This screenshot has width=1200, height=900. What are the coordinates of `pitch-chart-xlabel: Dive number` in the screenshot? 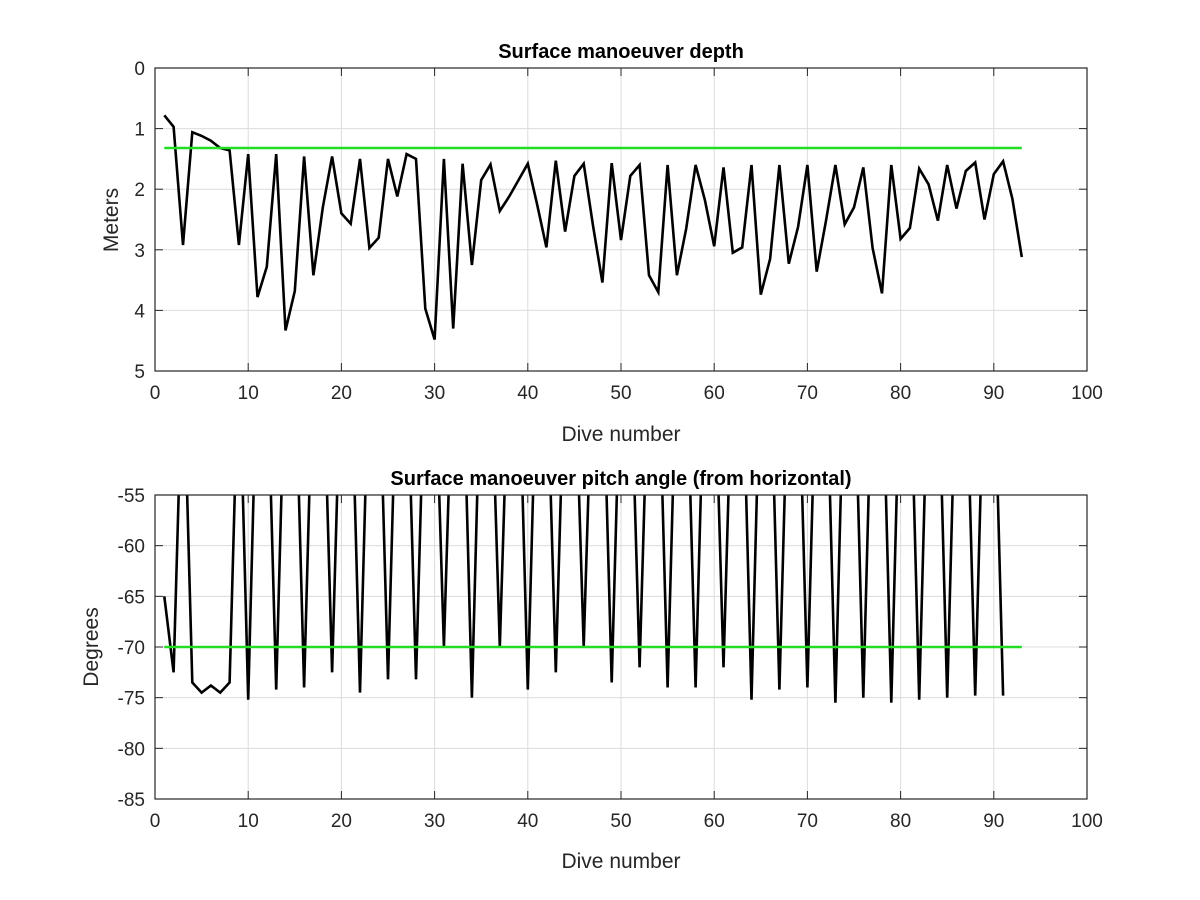 It's located at (620, 861).